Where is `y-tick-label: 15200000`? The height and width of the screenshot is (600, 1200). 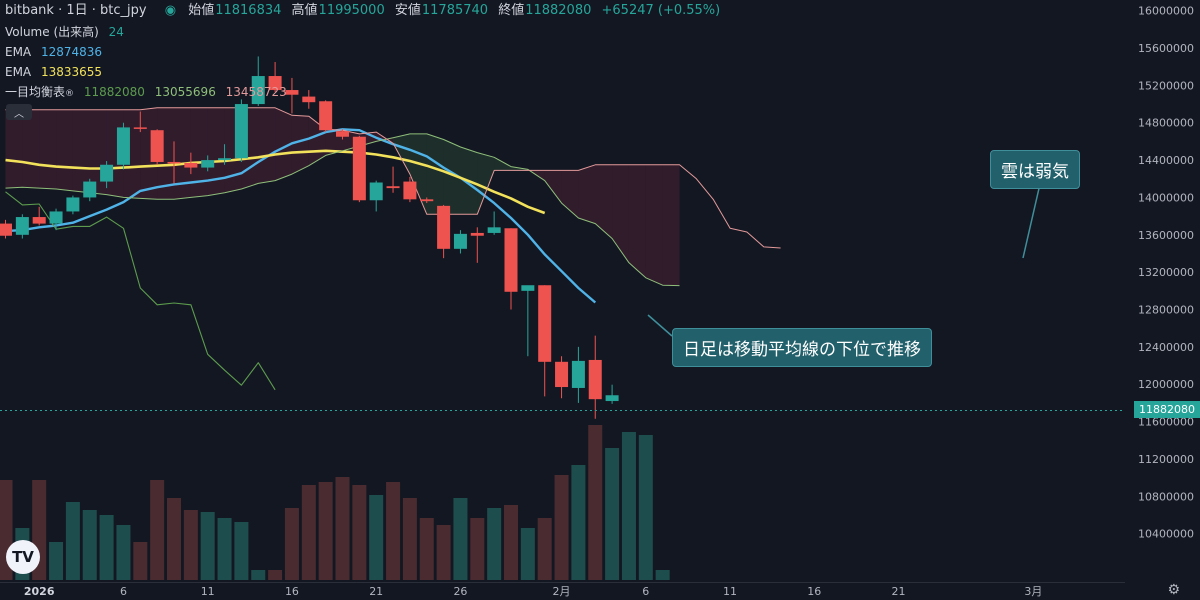 y-tick-label: 15200000 is located at coordinates (1166, 85).